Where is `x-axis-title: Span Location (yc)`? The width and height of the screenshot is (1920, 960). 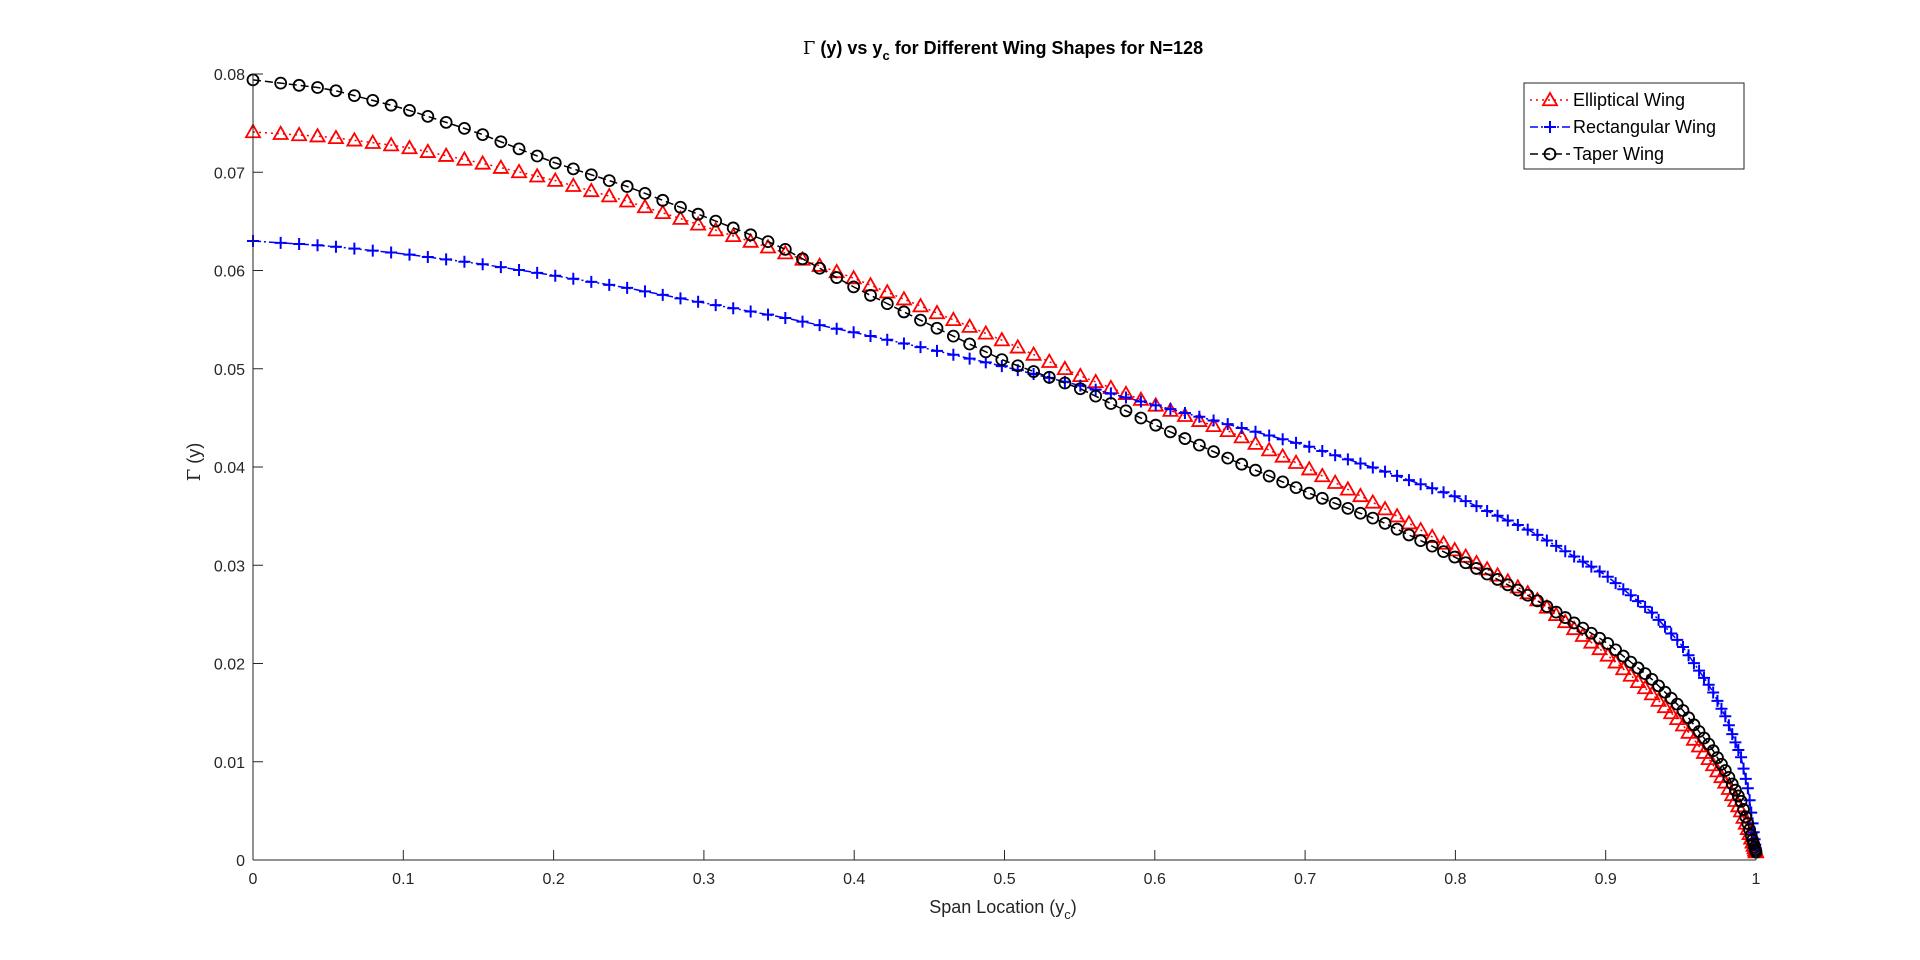
x-axis-title: Span Location (yc) is located at coordinates (1003, 909).